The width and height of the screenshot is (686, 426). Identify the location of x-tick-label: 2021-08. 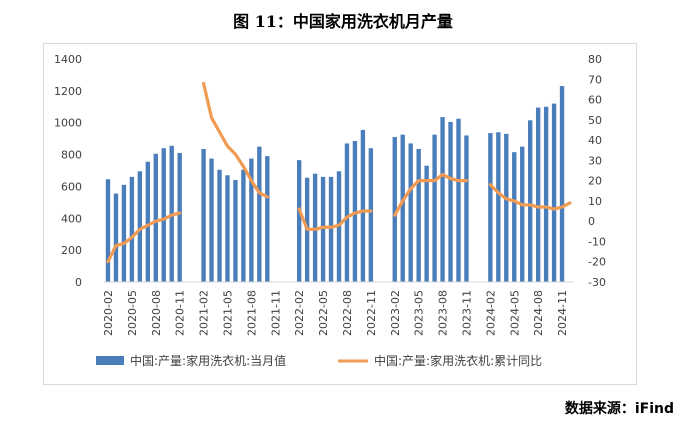
(251, 313).